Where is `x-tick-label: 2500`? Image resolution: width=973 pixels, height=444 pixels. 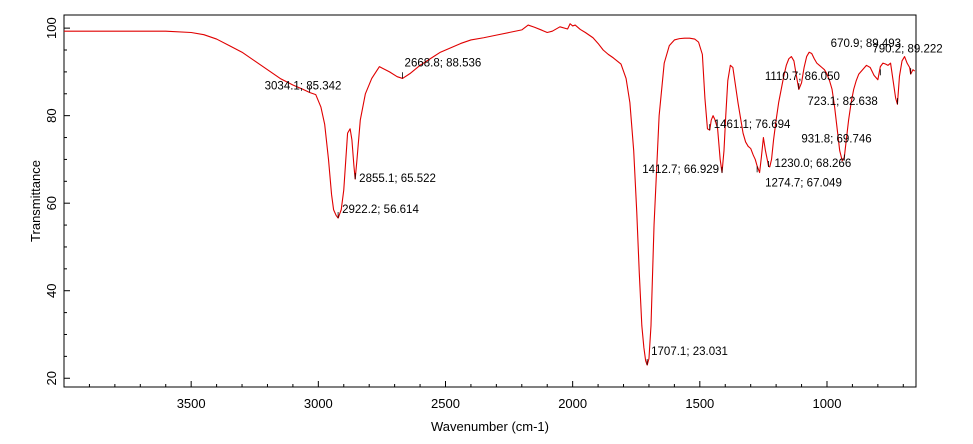 x-tick-label: 2500 is located at coordinates (445, 403).